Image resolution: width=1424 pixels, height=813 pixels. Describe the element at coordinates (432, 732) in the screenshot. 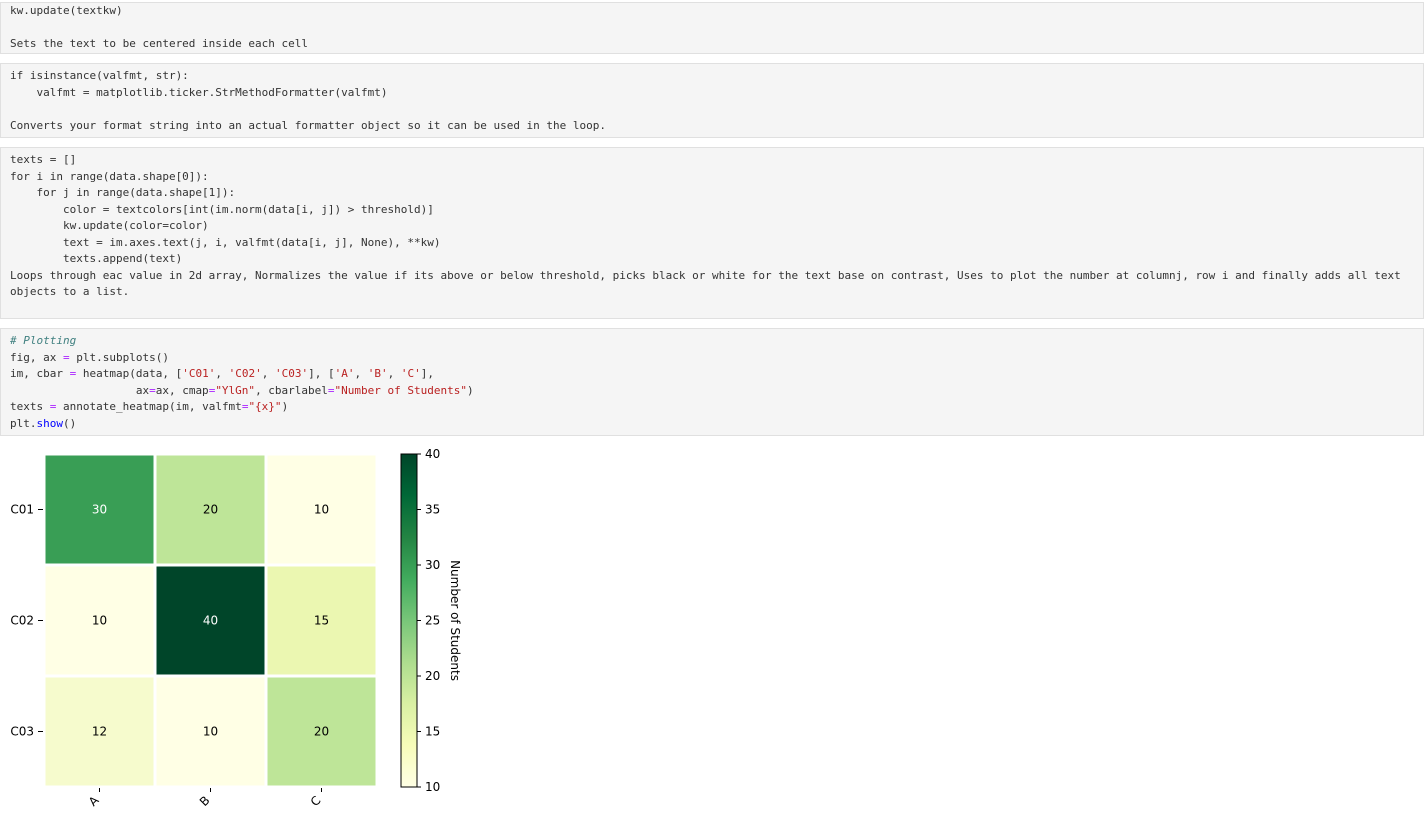

I see `colorbar-tick-label: 15` at that location.